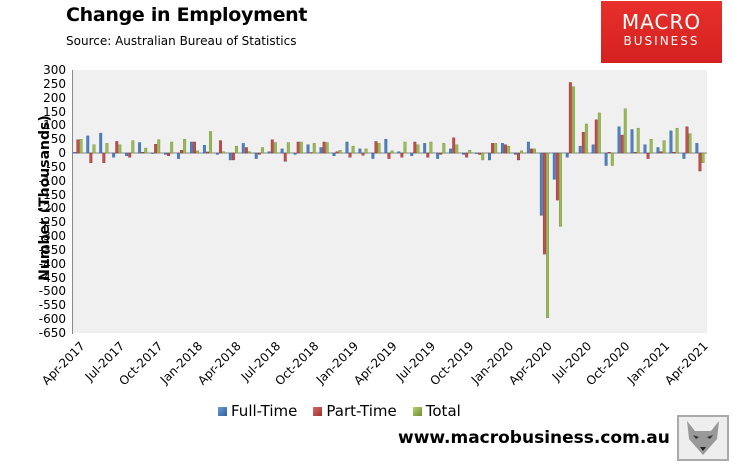 The height and width of the screenshot is (466, 733). I want to click on y-tick-label: -200, so click(52, 208).